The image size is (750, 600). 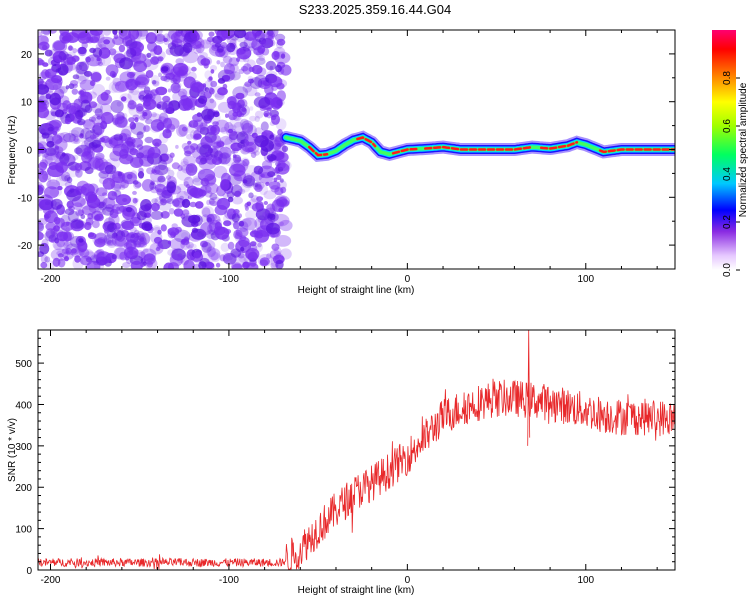 What do you see at coordinates (408, 580) in the screenshot?
I see `x-tick-label: 0` at bounding box center [408, 580].